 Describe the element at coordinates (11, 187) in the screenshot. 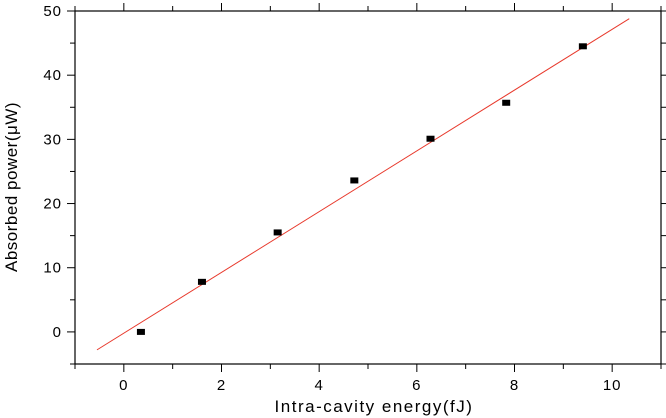

I see `y-axis-title: Absorbed power(μW)` at that location.